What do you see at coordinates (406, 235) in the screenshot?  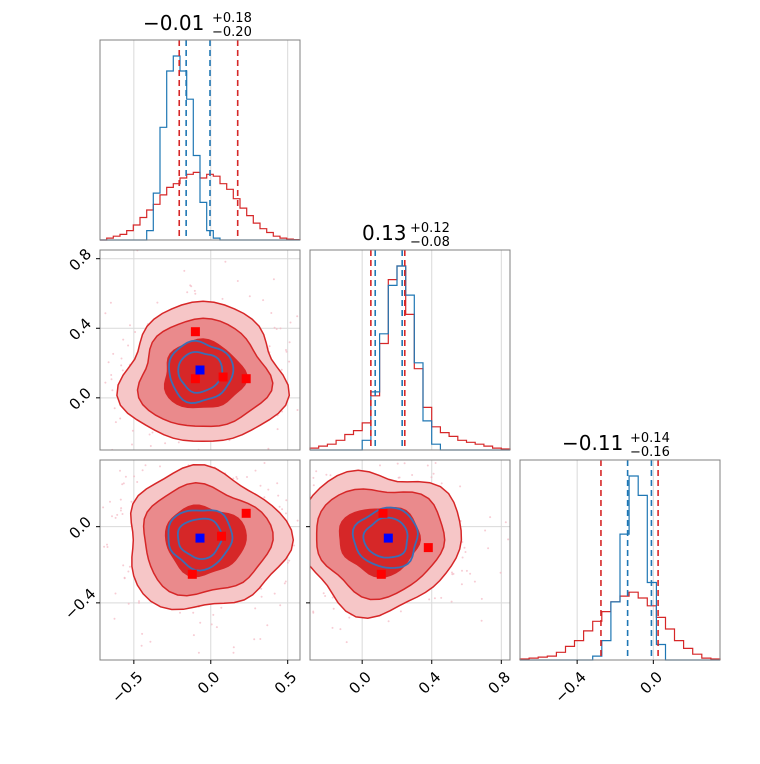 I see `title-param2: 0.13 +0.12 −0.08` at bounding box center [406, 235].